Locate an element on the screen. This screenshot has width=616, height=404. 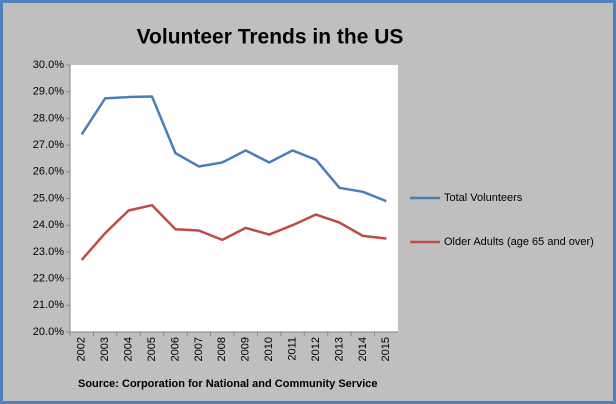
y-tick-label: 28.0% is located at coordinates (48, 118).